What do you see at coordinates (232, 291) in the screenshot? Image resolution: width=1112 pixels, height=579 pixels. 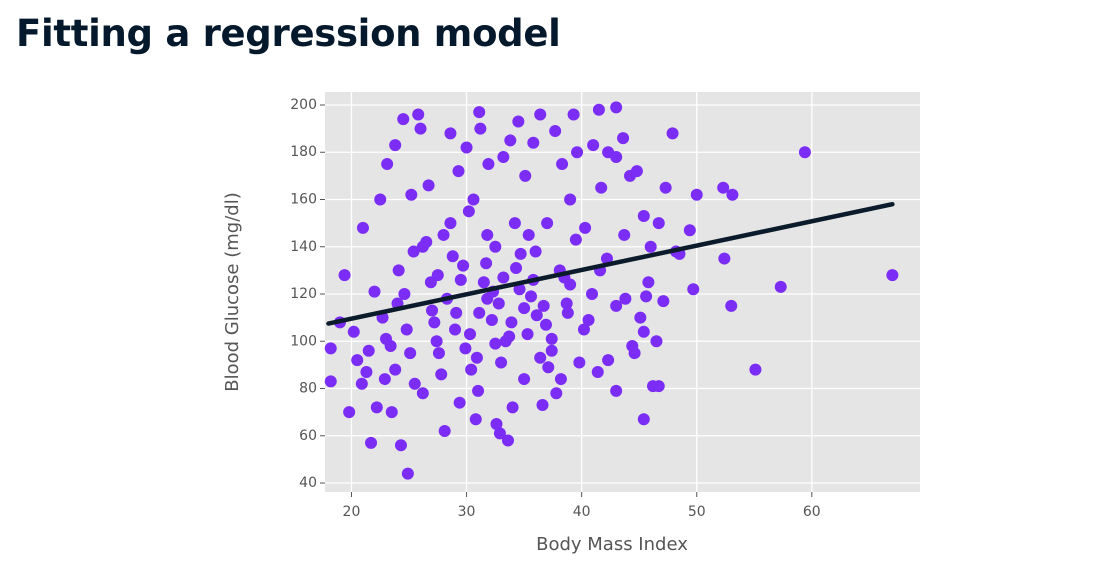 I see `y-axis-label: Blood Glucose (mg/dl)` at bounding box center [232, 291].